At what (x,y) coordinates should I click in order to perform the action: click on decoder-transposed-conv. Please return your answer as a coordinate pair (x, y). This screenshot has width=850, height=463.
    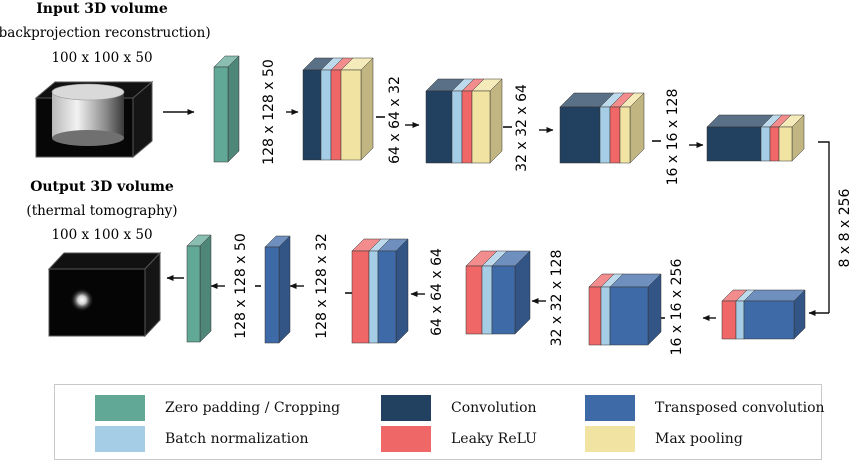
    Looking at the image, I should click on (277, 289).